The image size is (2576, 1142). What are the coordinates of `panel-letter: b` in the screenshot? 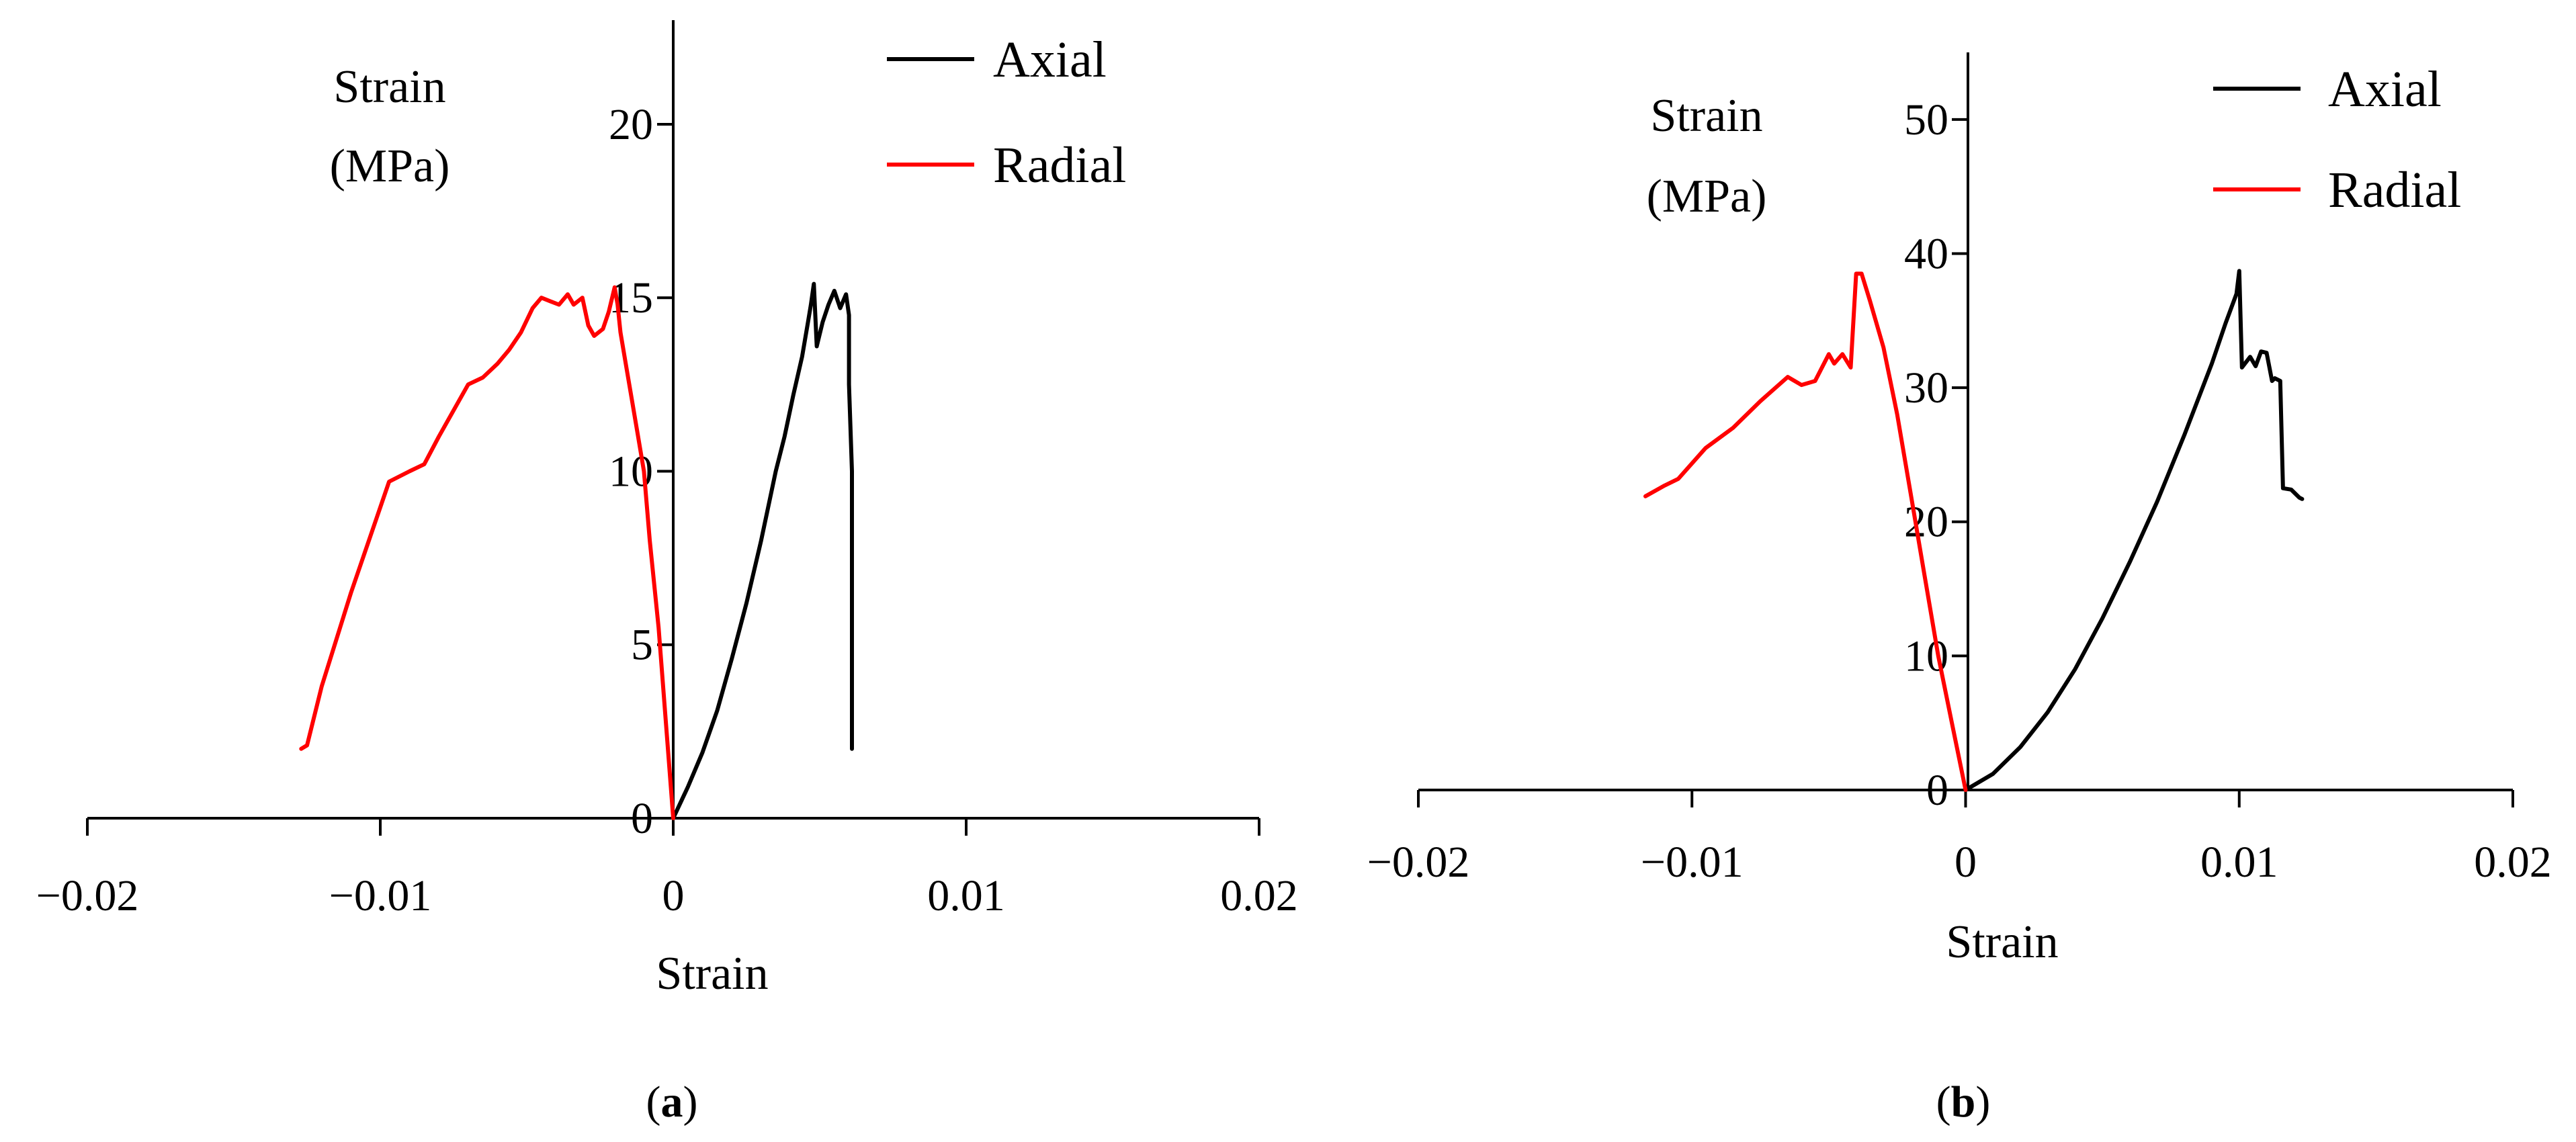 It's located at (1963, 1102).